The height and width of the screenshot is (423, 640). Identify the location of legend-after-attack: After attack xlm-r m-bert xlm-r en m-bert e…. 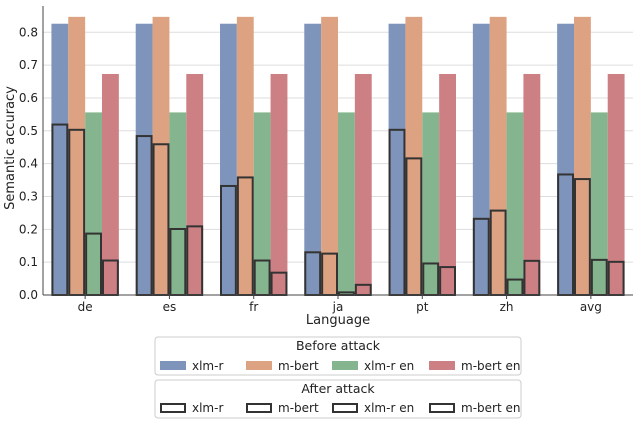
(338, 399).